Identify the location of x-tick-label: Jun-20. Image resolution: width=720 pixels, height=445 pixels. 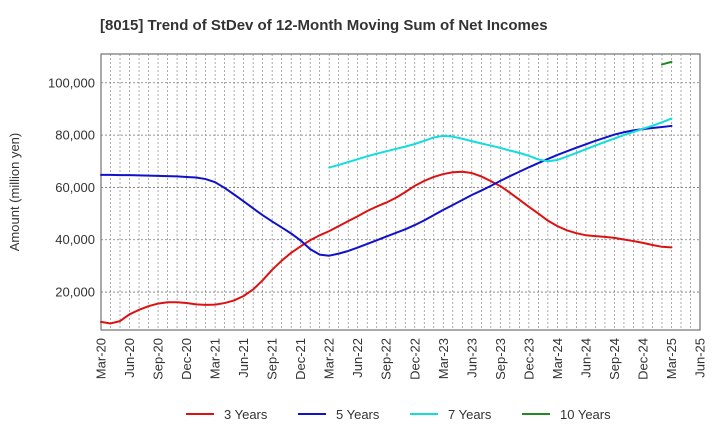
(129, 358).